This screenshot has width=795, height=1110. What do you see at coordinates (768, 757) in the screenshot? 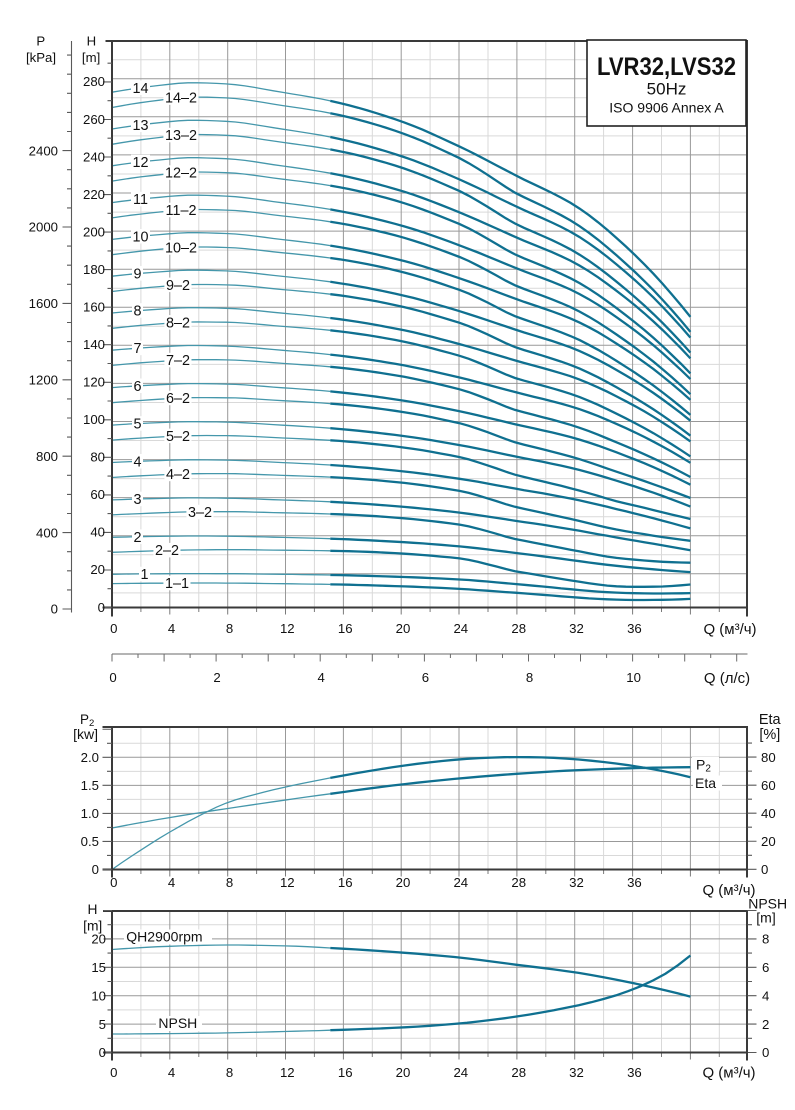
I see `svg-text: 80` at bounding box center [768, 757].